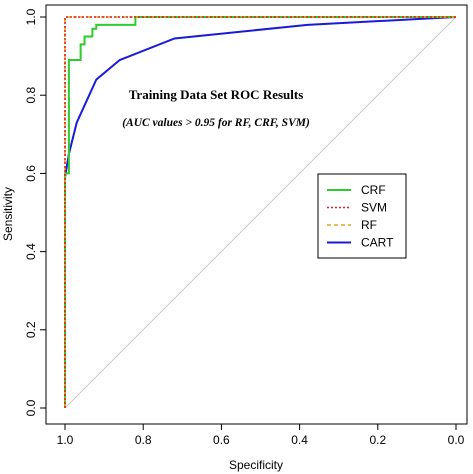 The image size is (473, 474). Describe the element at coordinates (216, 123) in the screenshot. I see `chart-annotation-subtitle: (AUC values > 0.95 for RF, CRF, SVM)` at that location.